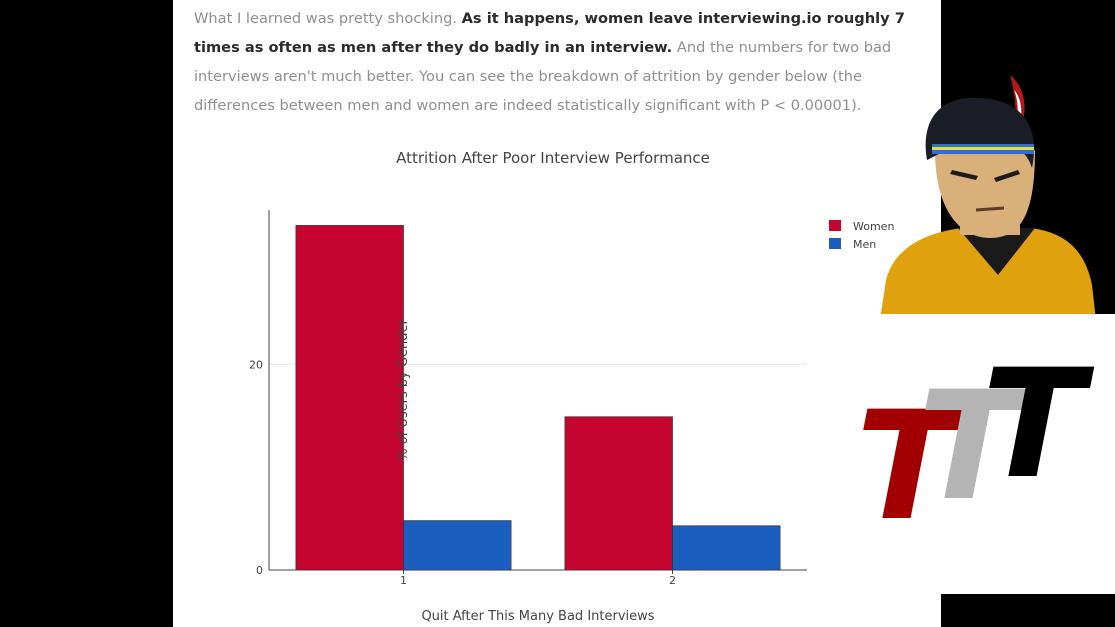 The width and height of the screenshot is (1115, 627). I want to click on y-tick-label: 20, so click(256, 364).